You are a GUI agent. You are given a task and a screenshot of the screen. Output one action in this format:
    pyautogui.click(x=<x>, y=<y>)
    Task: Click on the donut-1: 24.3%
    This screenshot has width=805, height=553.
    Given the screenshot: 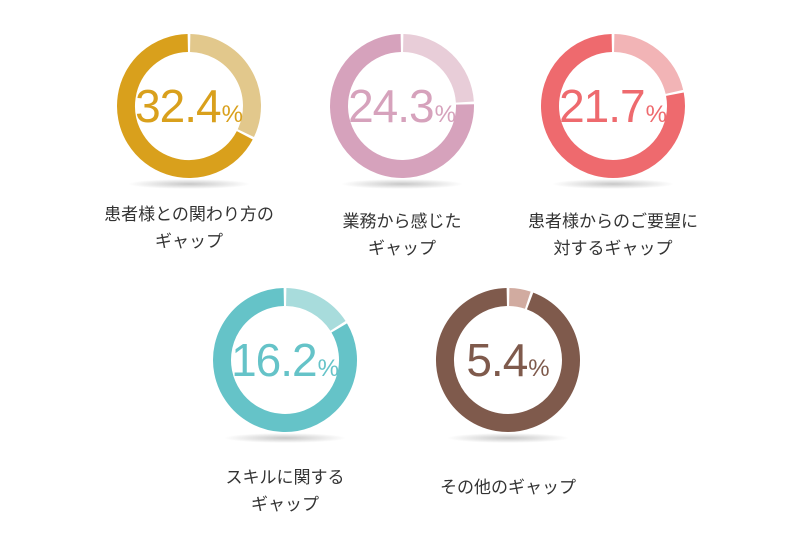 What is the action you would take?
    pyautogui.click(x=402, y=111)
    